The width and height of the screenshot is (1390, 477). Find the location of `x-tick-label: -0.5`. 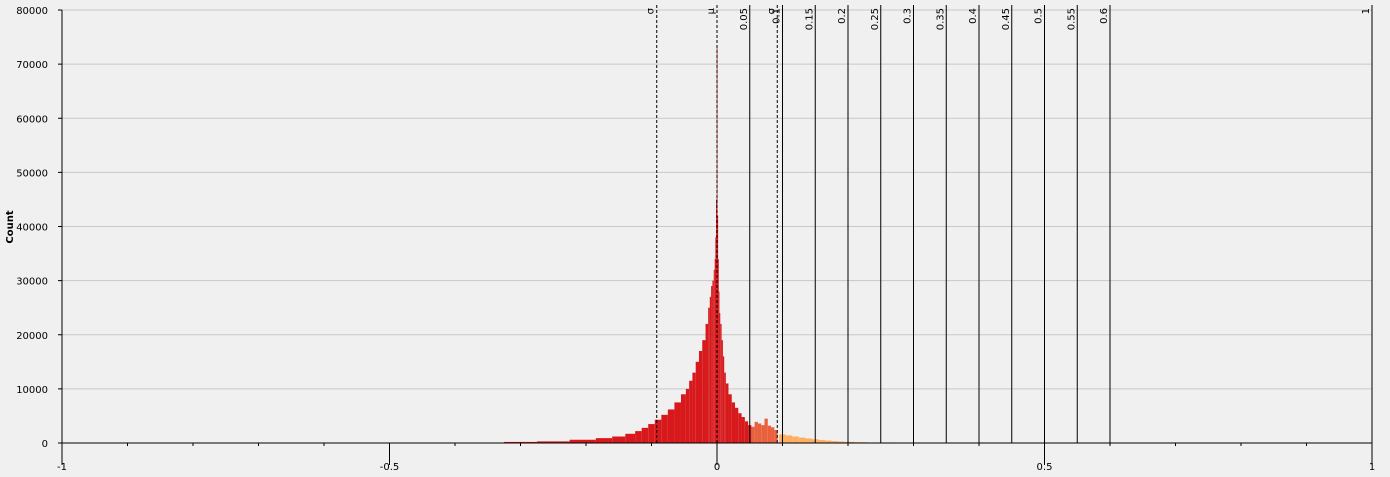

x-tick-label: -0.5 is located at coordinates (390, 467).